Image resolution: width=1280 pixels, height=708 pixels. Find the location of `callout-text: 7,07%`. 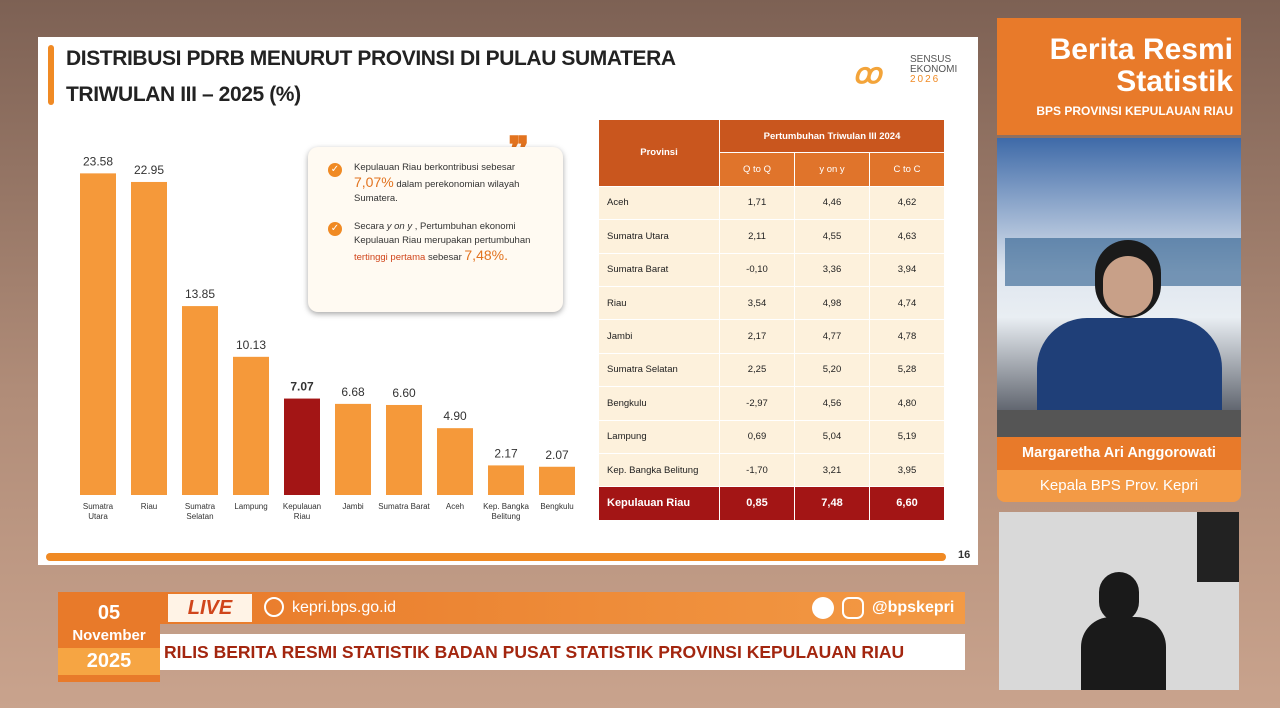

callout-text: 7,07% is located at coordinates (374, 182).